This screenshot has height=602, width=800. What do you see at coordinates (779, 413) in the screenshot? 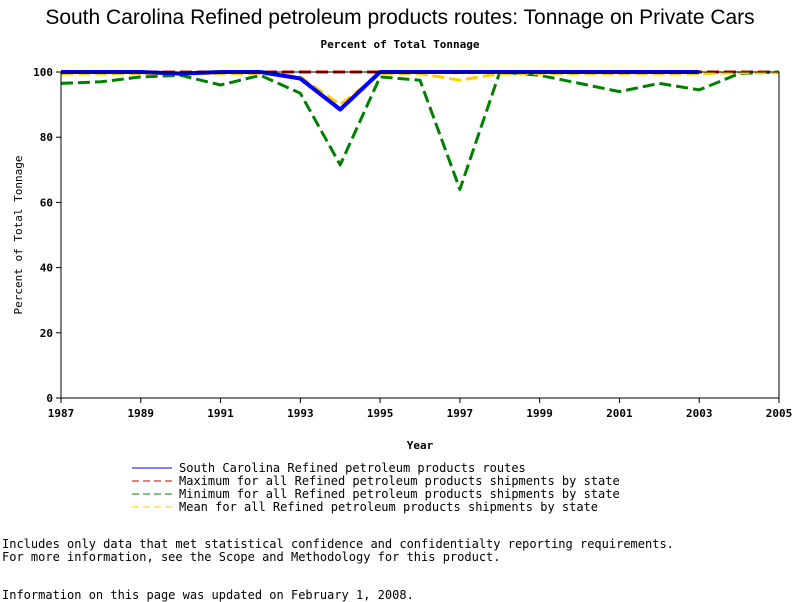
I see `x-tick-label: 2005` at bounding box center [779, 413].